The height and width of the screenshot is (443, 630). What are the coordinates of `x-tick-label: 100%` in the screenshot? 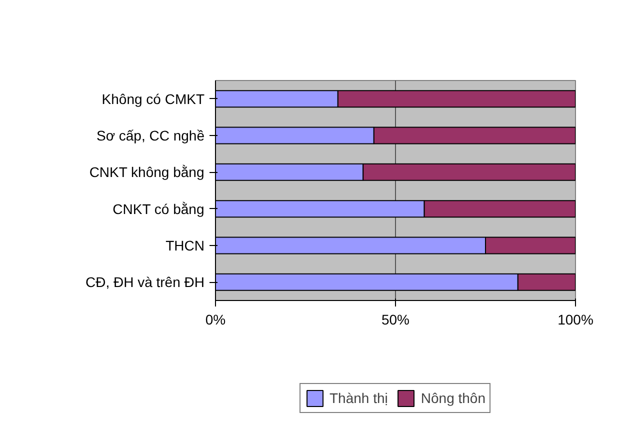 It's located at (576, 320).